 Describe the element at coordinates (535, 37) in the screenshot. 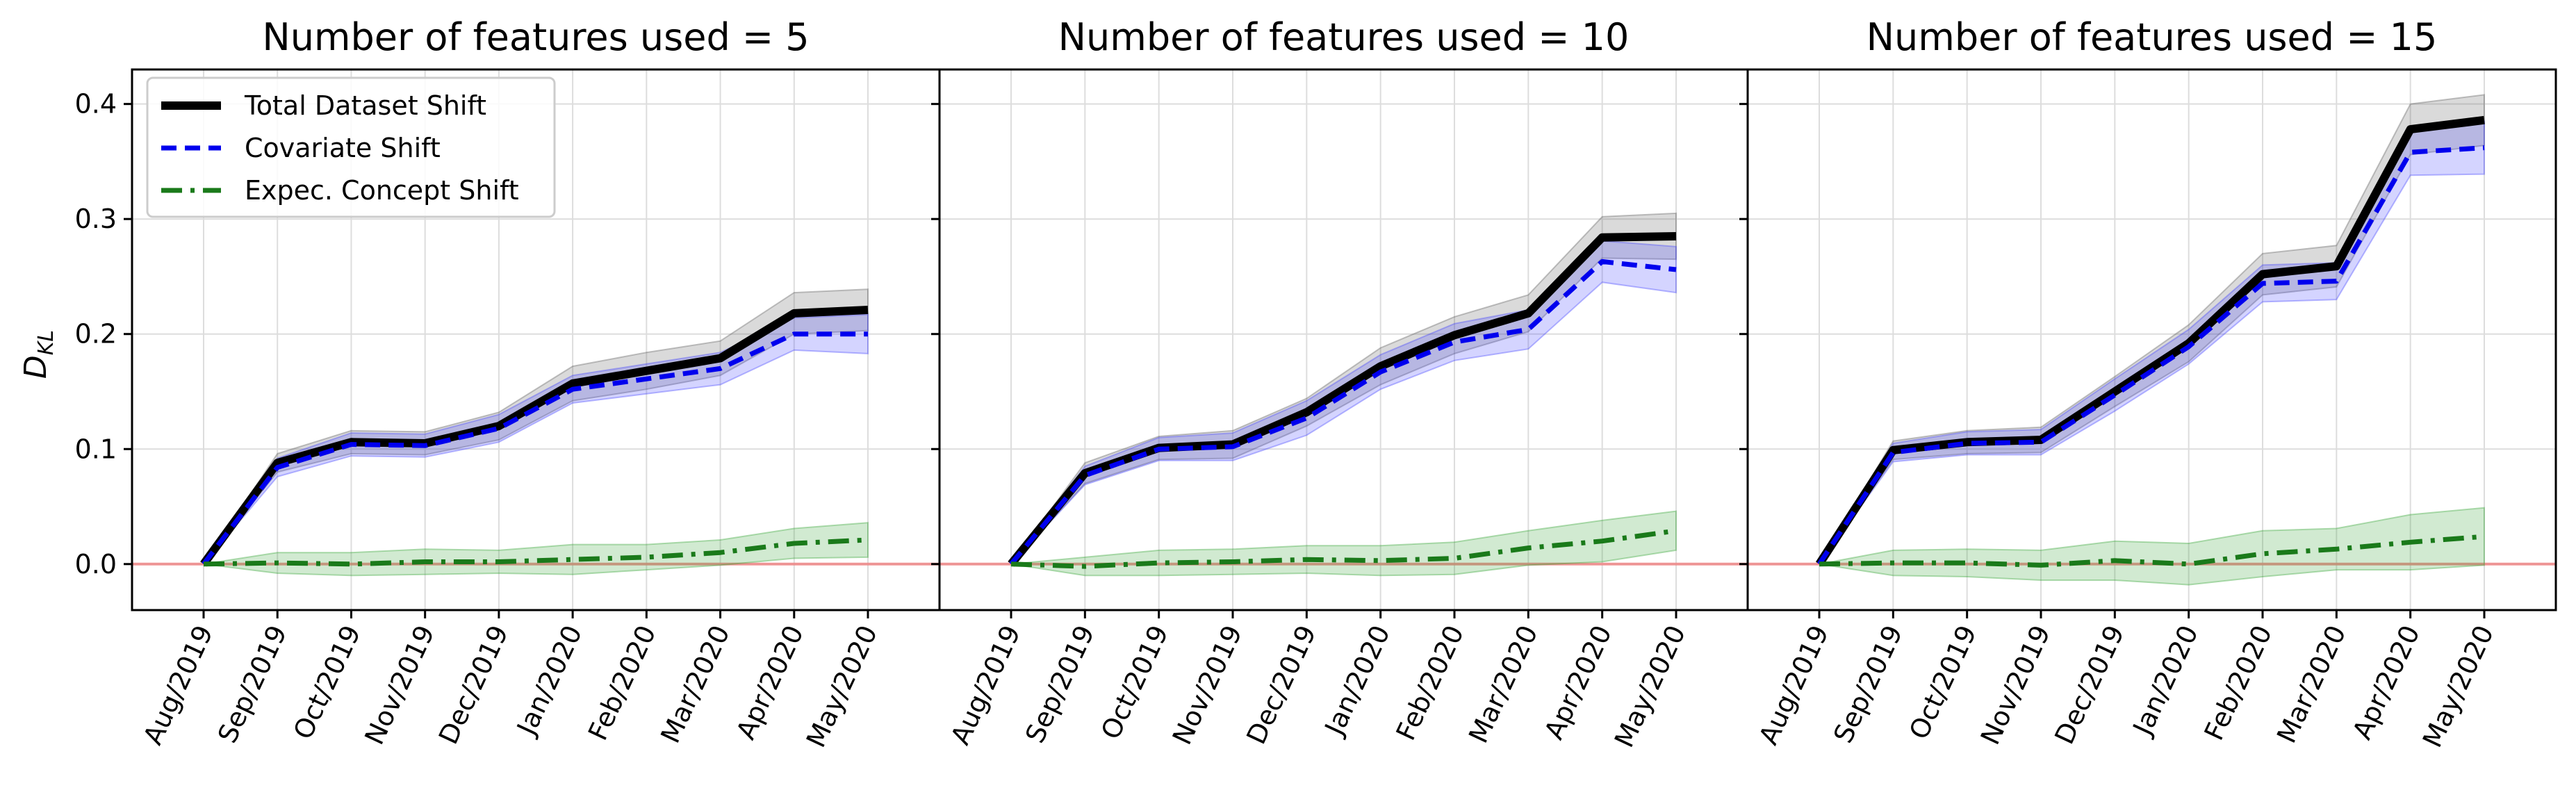

I see `panel-title: Number of features used = 5` at that location.